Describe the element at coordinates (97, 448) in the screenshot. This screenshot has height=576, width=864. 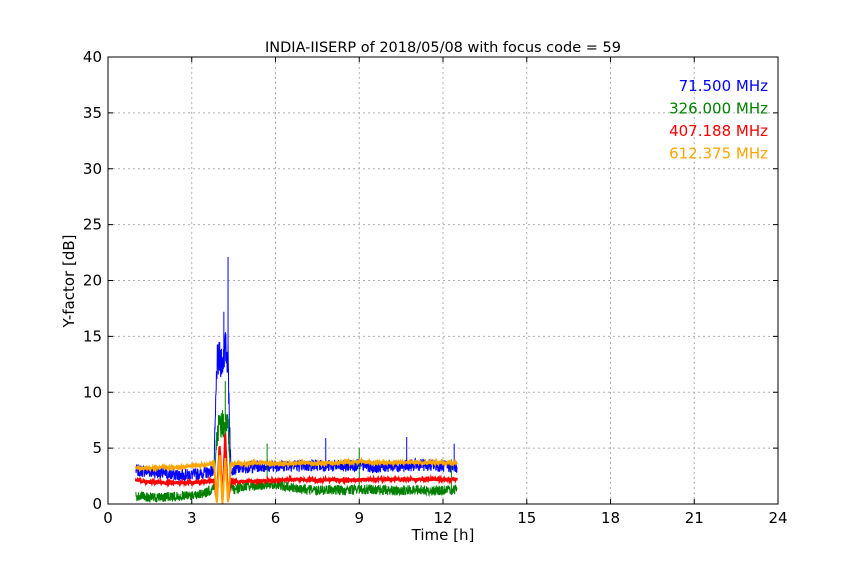
I see `y-tick-label: 5` at that location.